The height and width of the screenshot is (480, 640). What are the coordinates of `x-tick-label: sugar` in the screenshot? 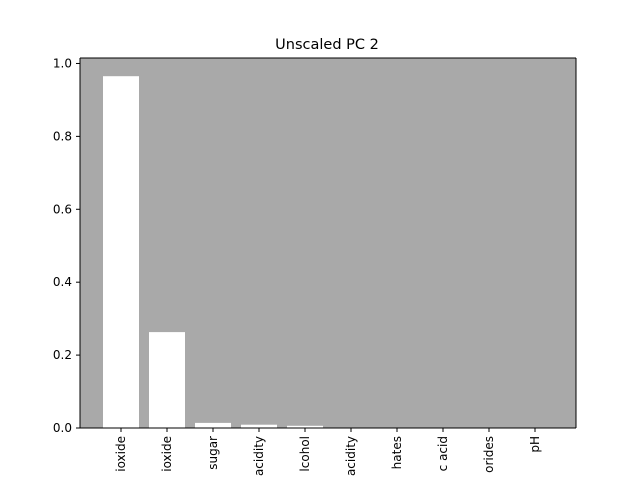 It's located at (213, 453).